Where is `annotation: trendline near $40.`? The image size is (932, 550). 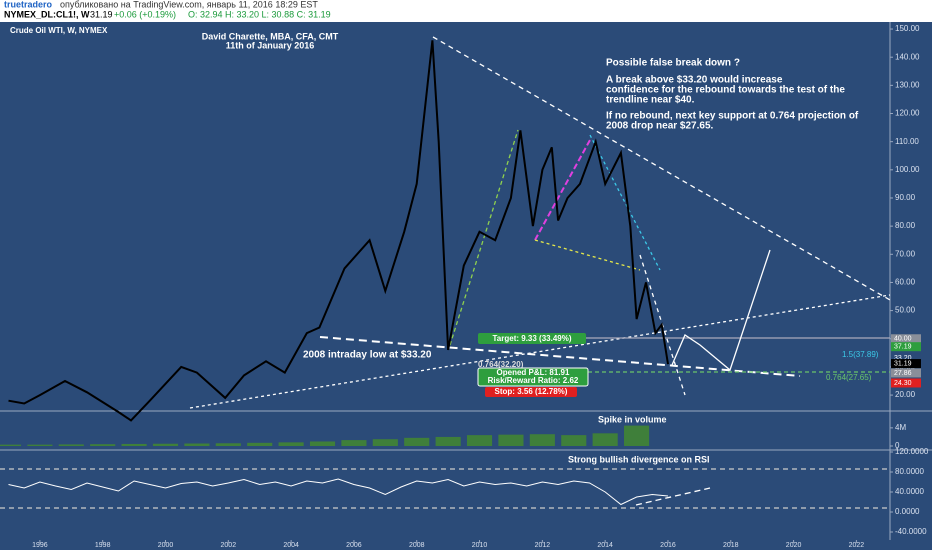
annotation: trendline near $40. is located at coordinates (650, 100).